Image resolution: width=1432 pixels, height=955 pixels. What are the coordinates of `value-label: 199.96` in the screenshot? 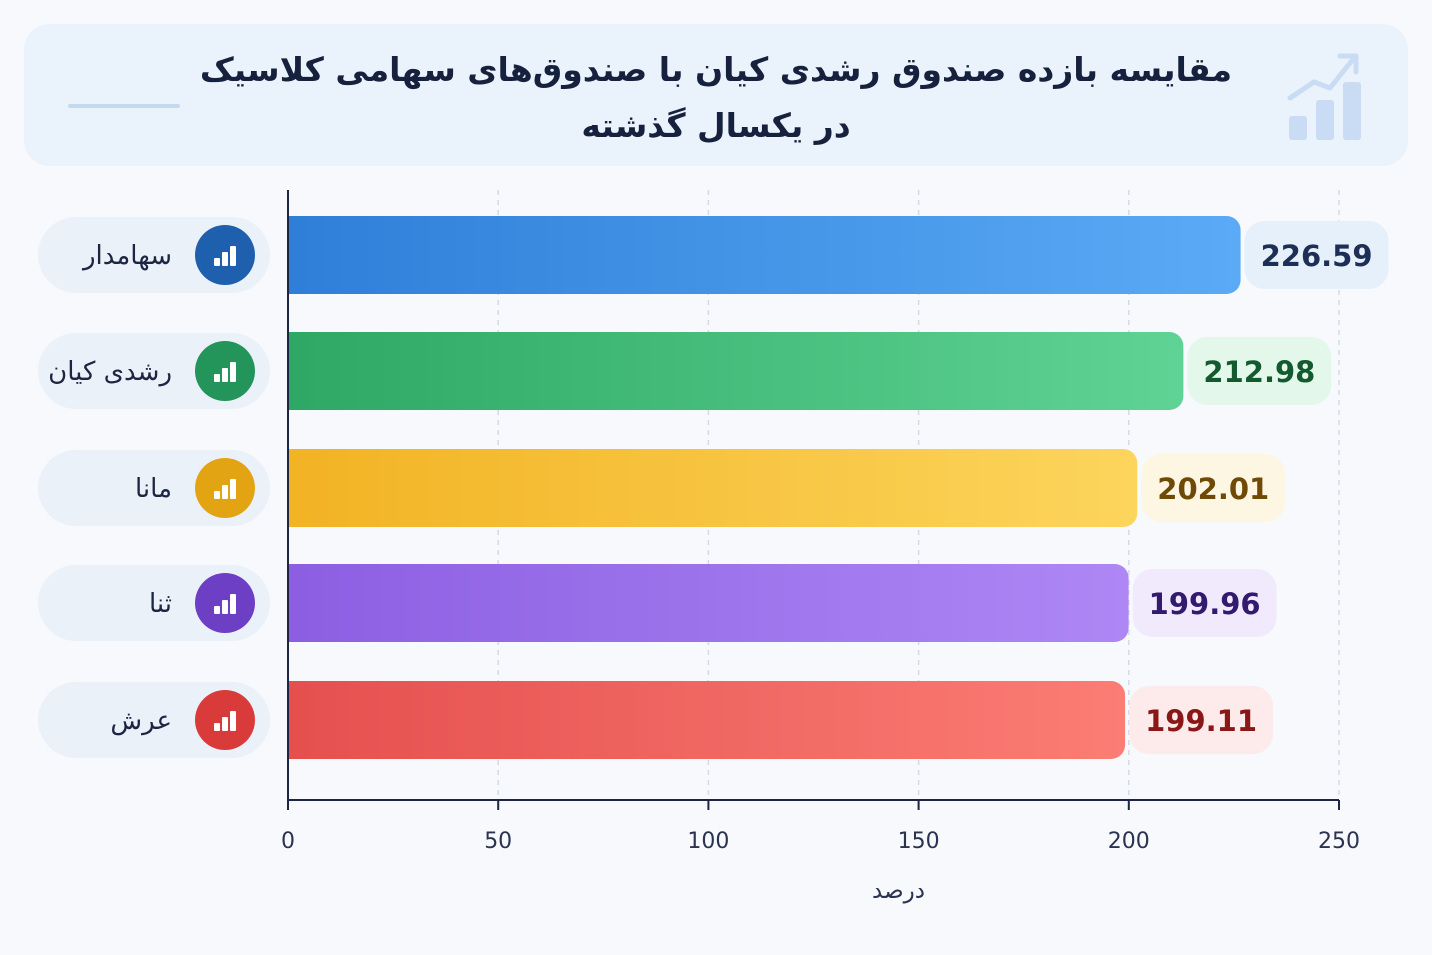 It's located at (1205, 604).